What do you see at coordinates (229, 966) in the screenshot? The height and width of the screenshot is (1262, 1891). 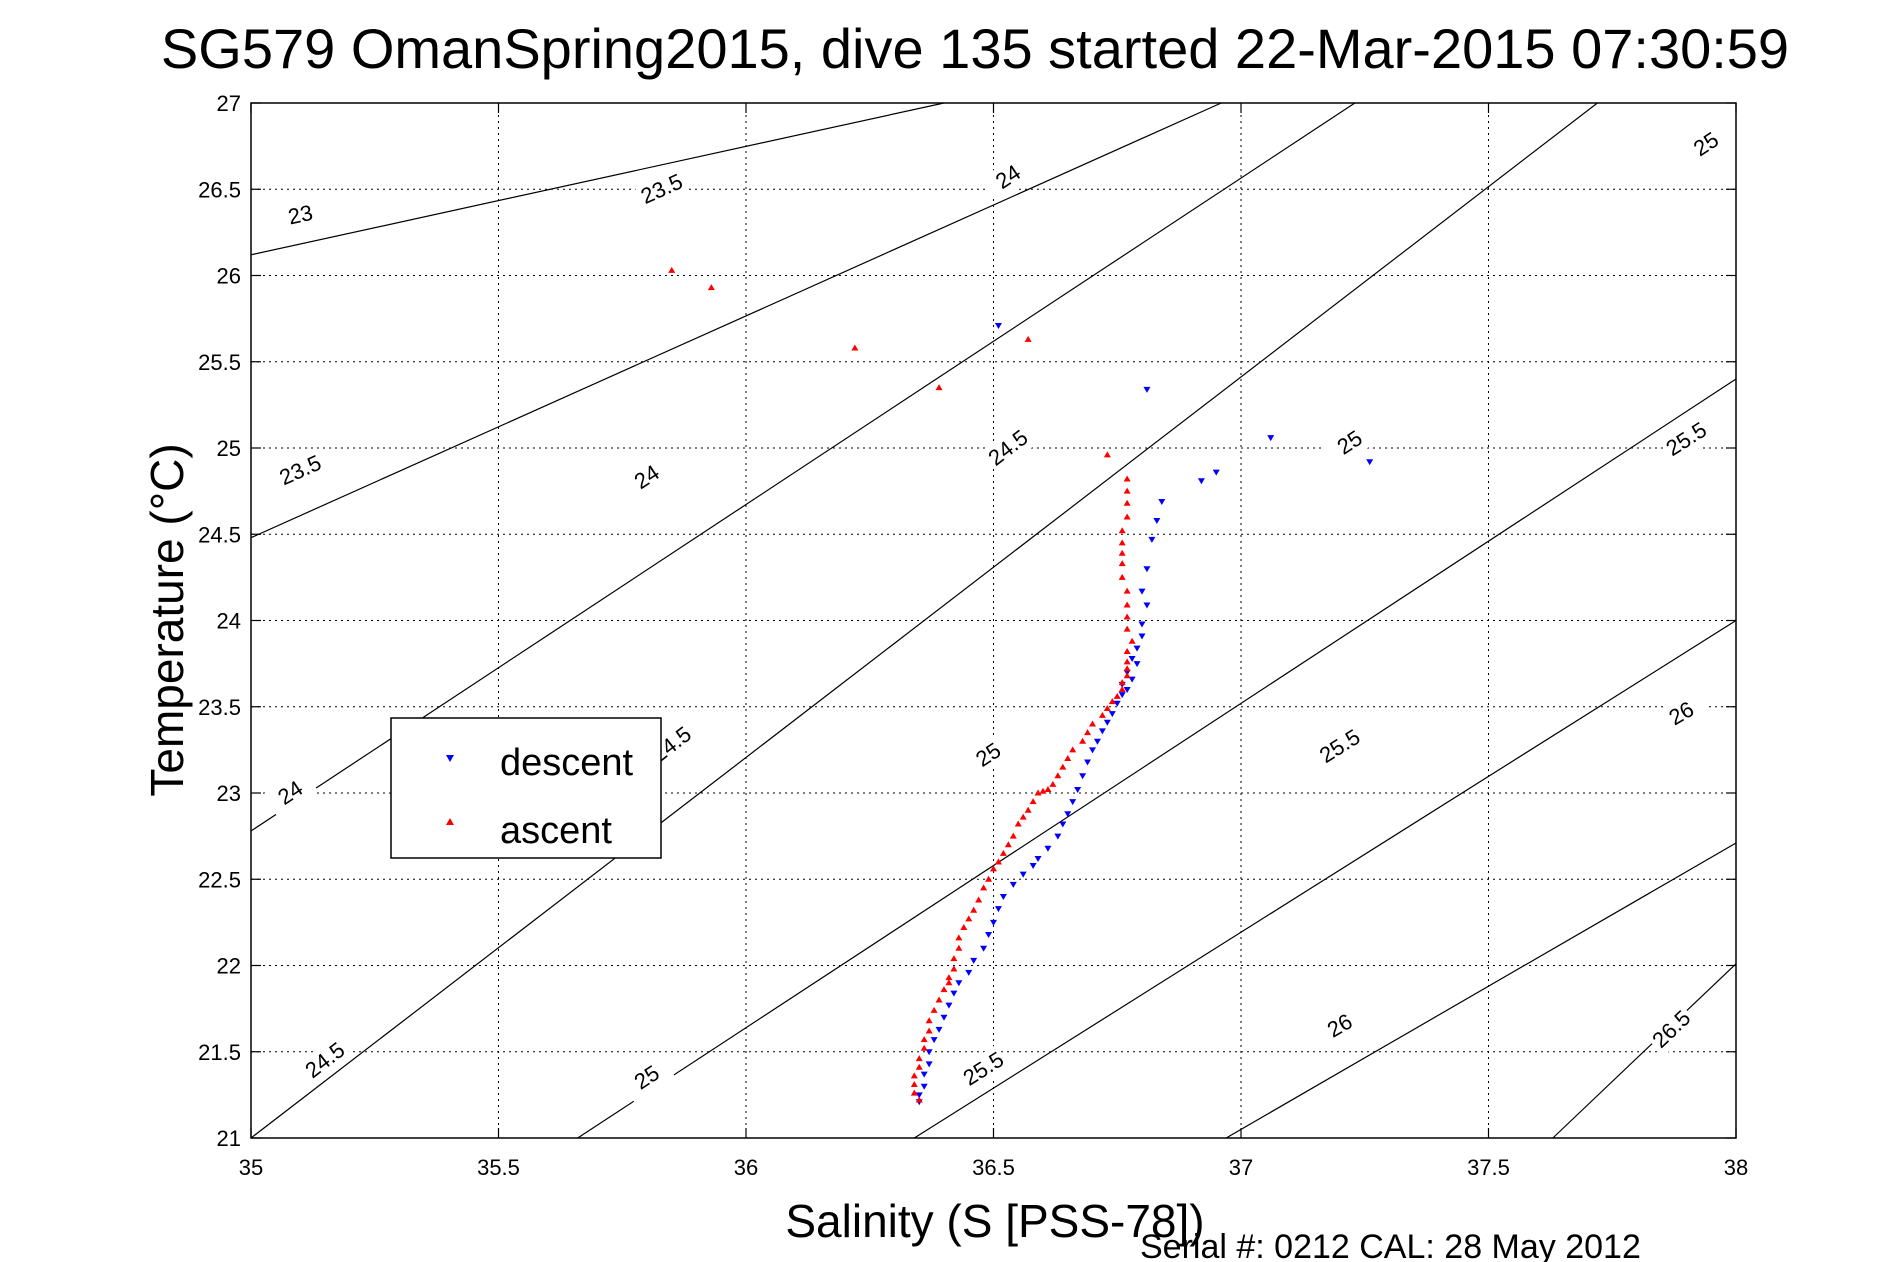 I see `y-tick-label: 22` at bounding box center [229, 966].